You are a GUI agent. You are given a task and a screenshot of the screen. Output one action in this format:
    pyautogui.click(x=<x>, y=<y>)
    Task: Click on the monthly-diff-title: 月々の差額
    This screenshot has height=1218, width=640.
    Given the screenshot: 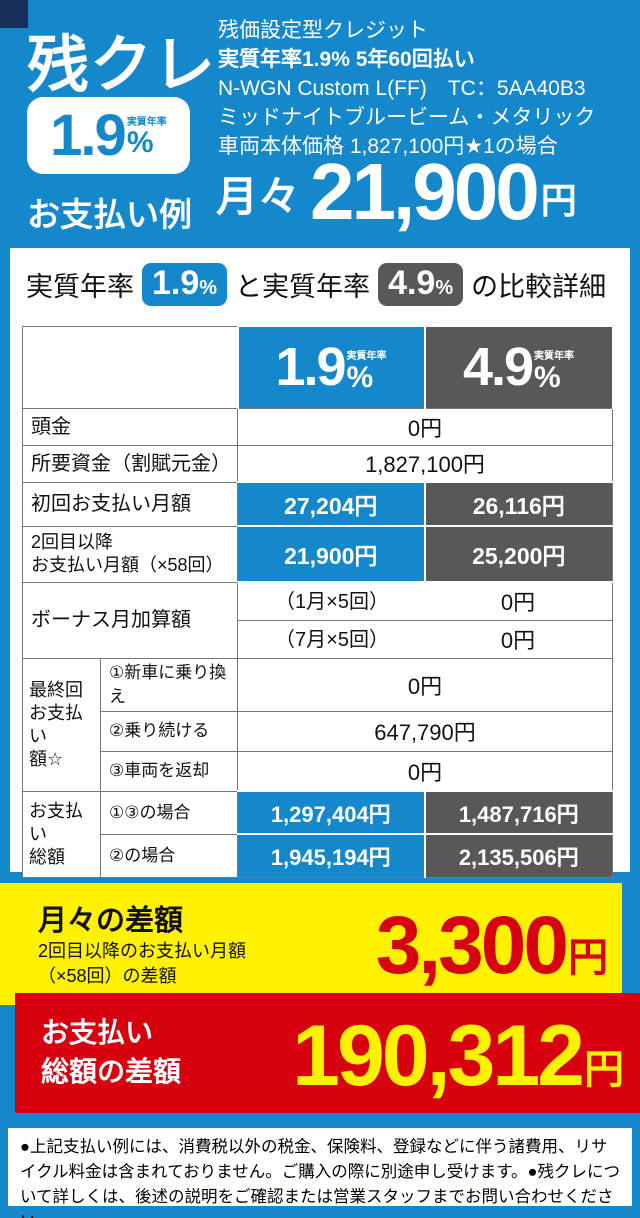 What is the action you would take?
    pyautogui.click(x=111, y=921)
    